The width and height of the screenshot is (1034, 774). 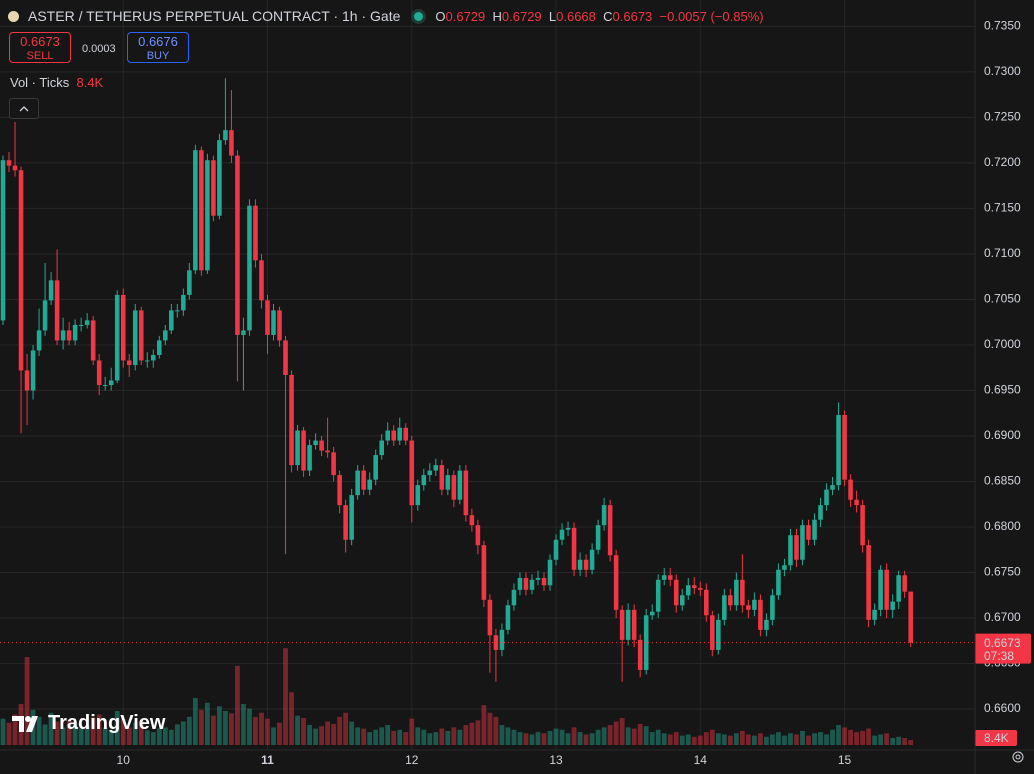 What do you see at coordinates (1002, 617) in the screenshot?
I see `y-tick-label: 0.6700` at bounding box center [1002, 617].